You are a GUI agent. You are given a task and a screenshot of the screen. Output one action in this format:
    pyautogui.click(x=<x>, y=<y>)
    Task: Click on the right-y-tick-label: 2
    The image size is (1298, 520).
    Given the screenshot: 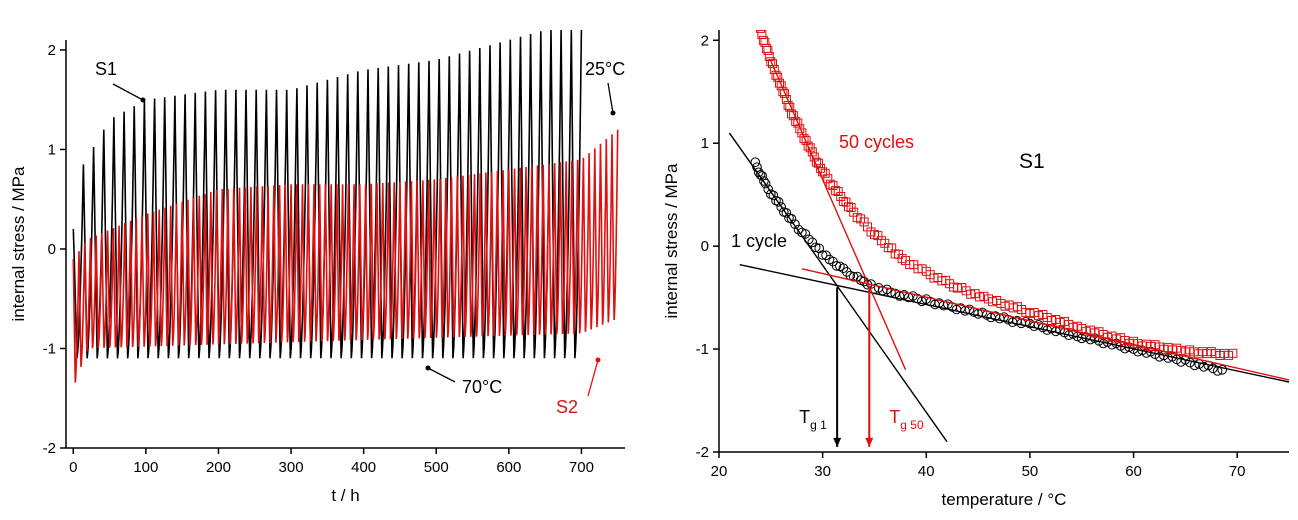 What is the action you would take?
    pyautogui.click(x=705, y=40)
    